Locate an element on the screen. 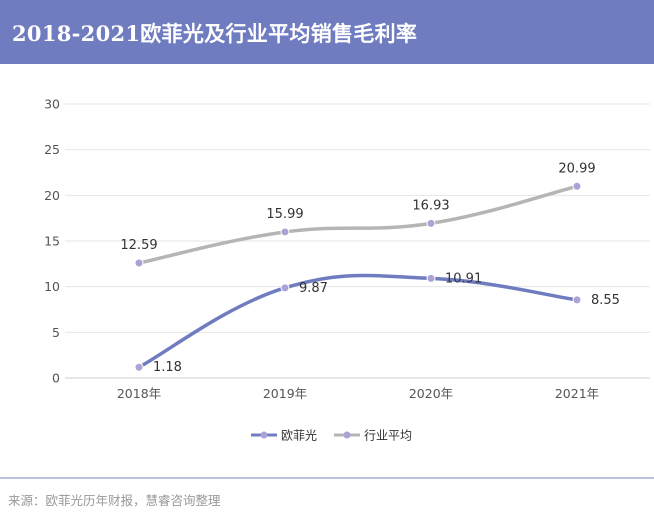 Image resolution: width=654 pixels, height=520 pixels. x-tick-label: 2019年 is located at coordinates (285, 393).